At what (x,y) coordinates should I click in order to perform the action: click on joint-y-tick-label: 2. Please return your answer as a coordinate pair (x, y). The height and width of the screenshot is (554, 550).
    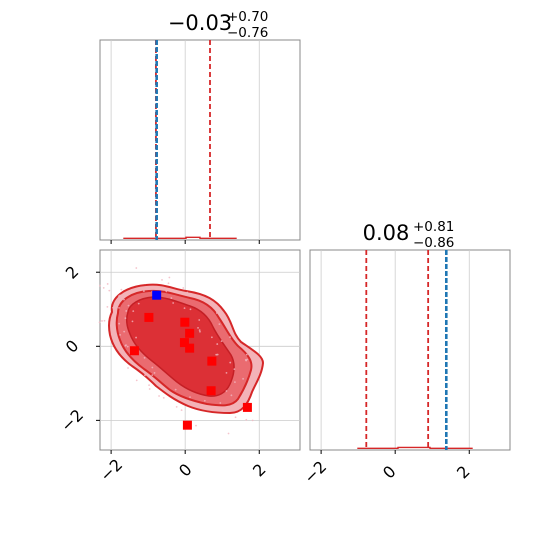
    Looking at the image, I should click on (72, 272).